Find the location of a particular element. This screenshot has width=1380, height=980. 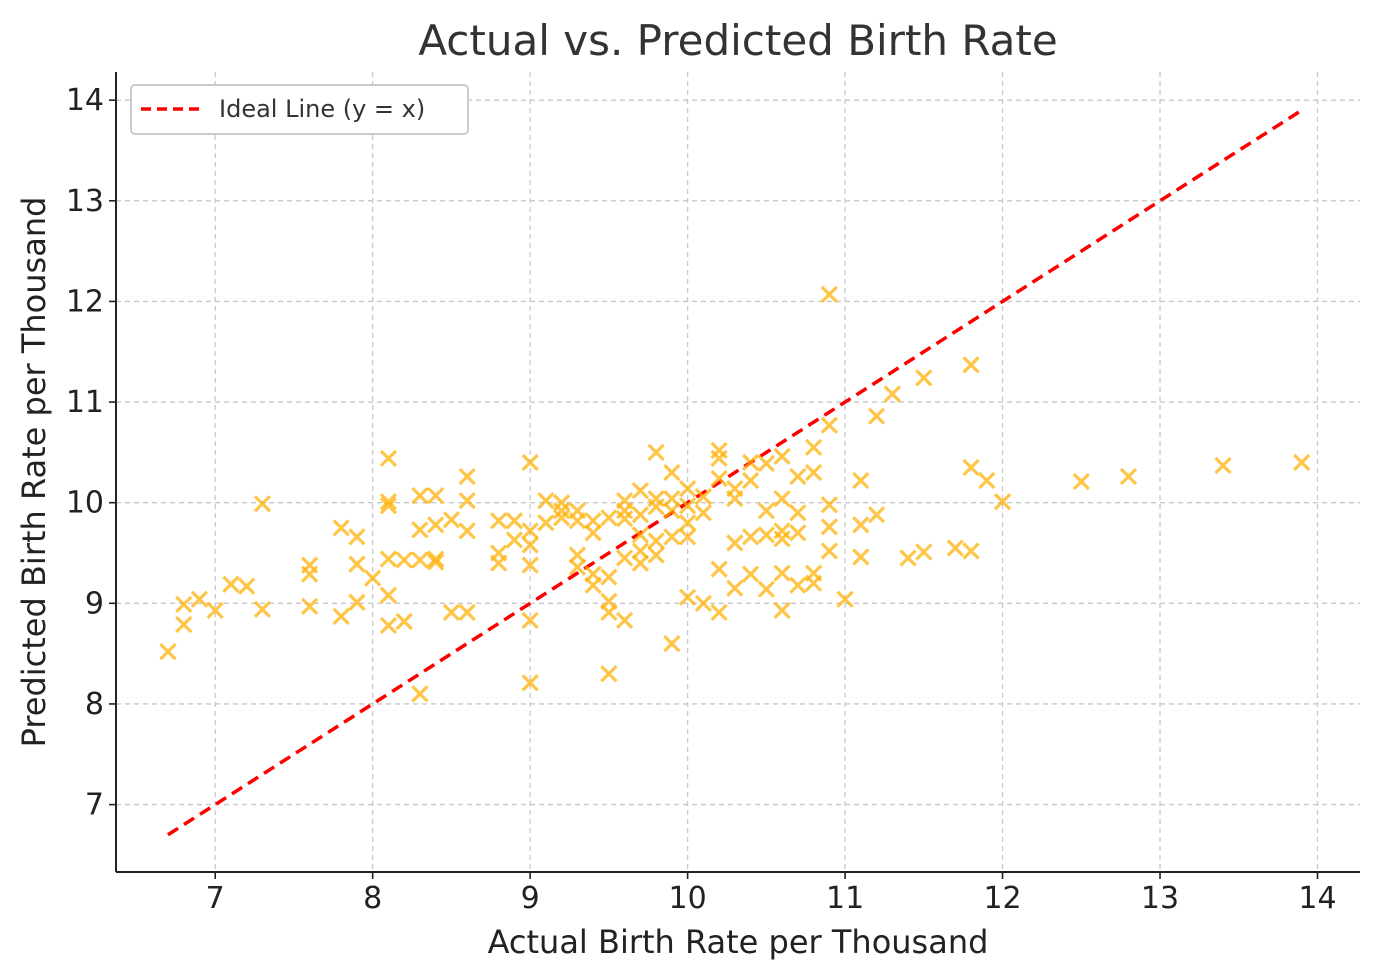

y-tick-label: 14 is located at coordinates (85, 100).